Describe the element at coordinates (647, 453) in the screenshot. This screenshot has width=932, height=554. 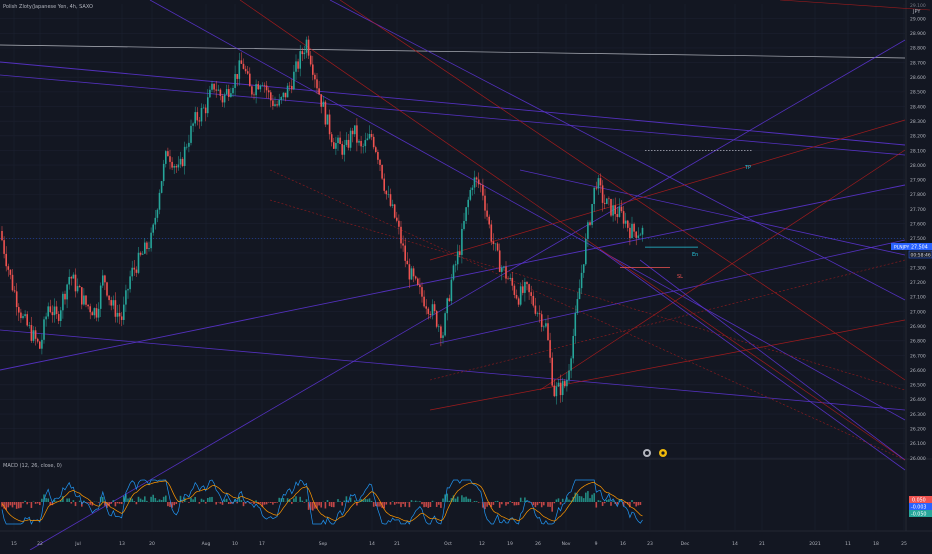
I see `indicator-icon` at that location.